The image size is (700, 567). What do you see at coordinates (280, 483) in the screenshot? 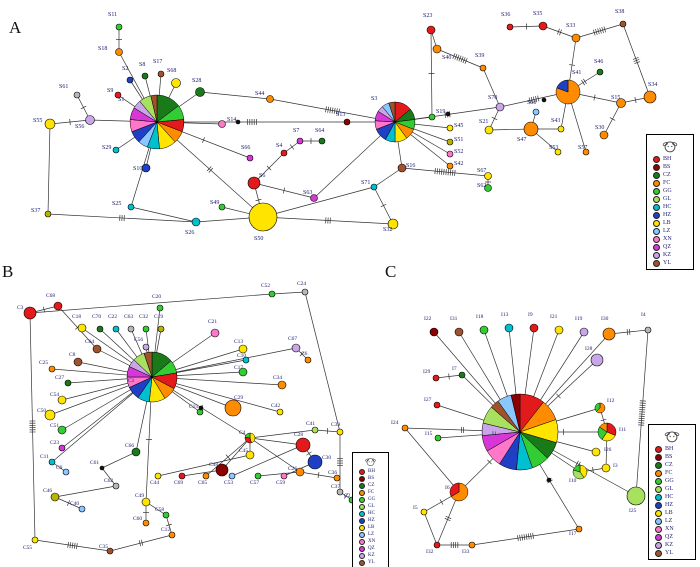
I see `node-label-C59: C59` at bounding box center [280, 483].